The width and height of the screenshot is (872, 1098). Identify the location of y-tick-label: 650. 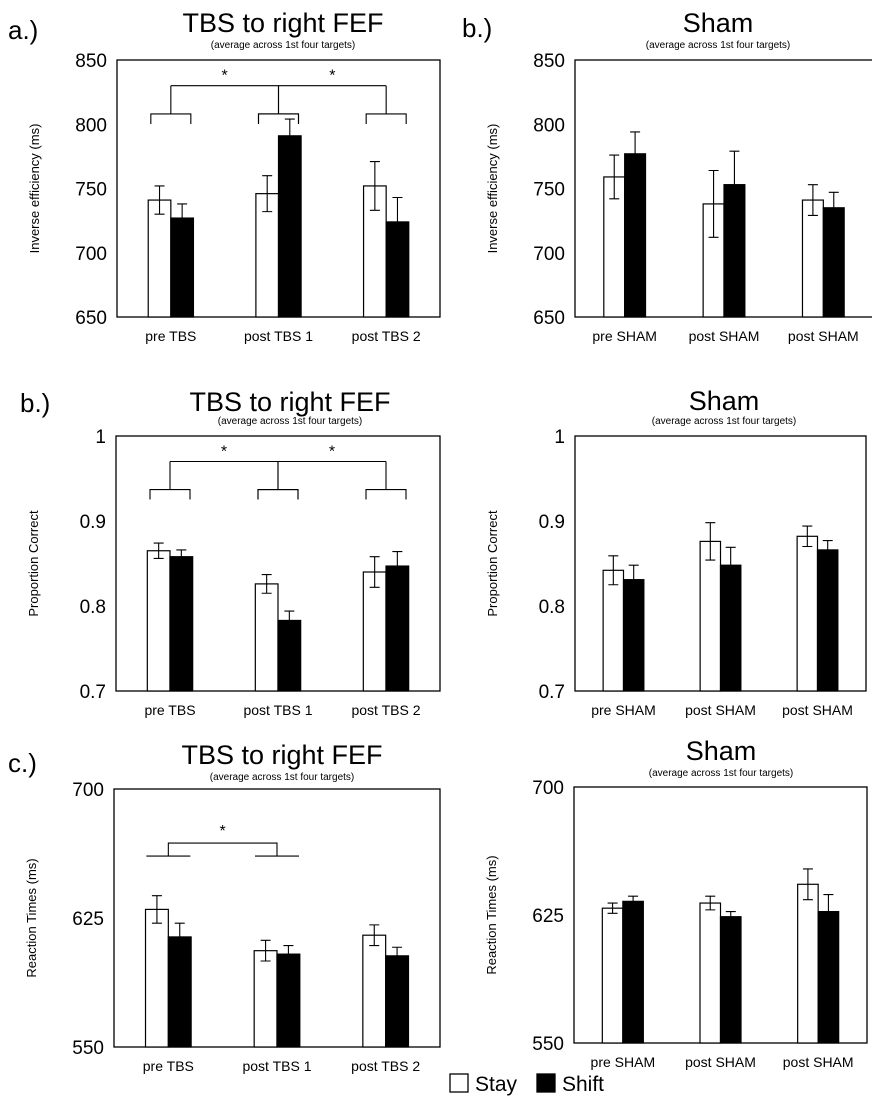
(549, 318).